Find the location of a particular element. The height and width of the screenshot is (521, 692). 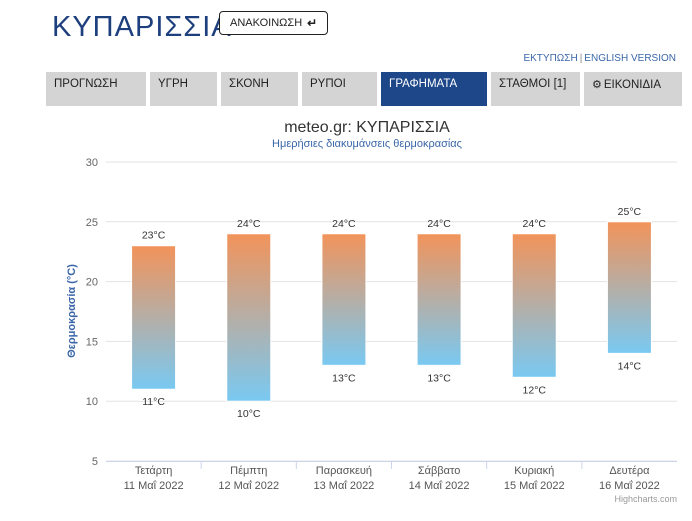

announcement-label: ΑΝΑΚΟΙΝΩΣΗ is located at coordinates (266, 23).